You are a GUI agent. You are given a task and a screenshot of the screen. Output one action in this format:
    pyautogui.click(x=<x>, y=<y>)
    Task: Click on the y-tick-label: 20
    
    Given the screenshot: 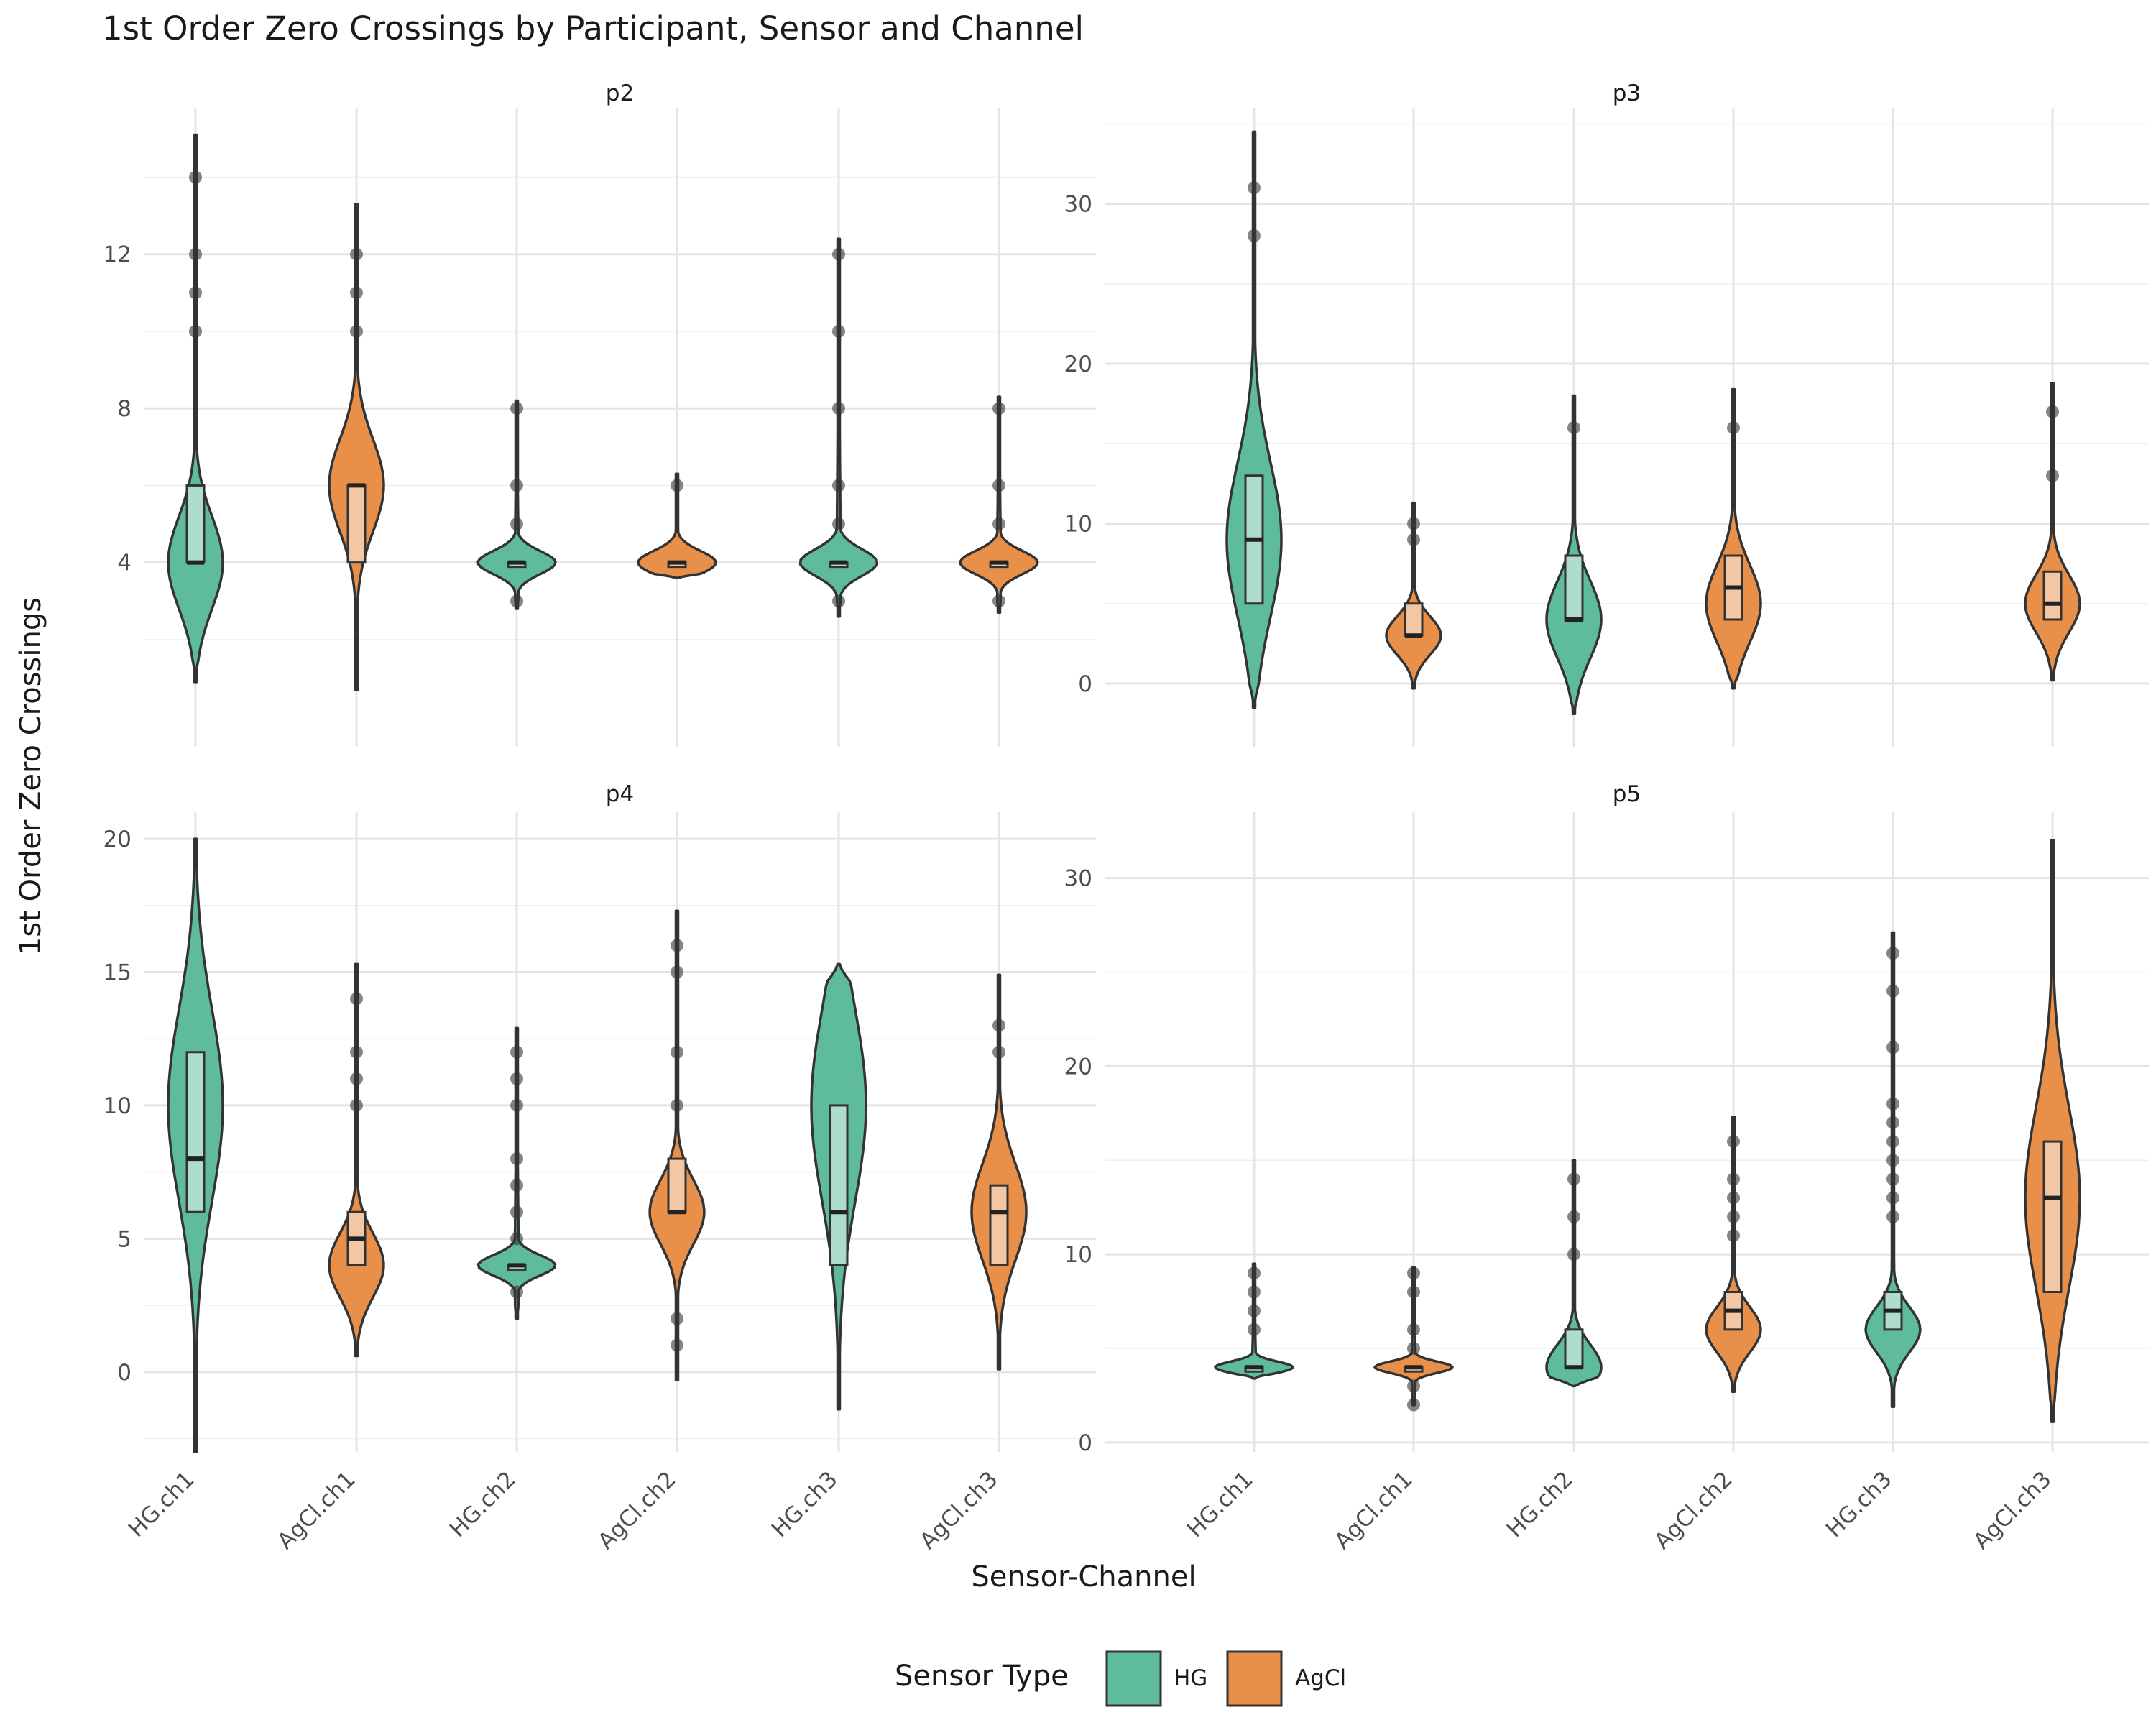 What is the action you would take?
    pyautogui.click(x=118, y=839)
    